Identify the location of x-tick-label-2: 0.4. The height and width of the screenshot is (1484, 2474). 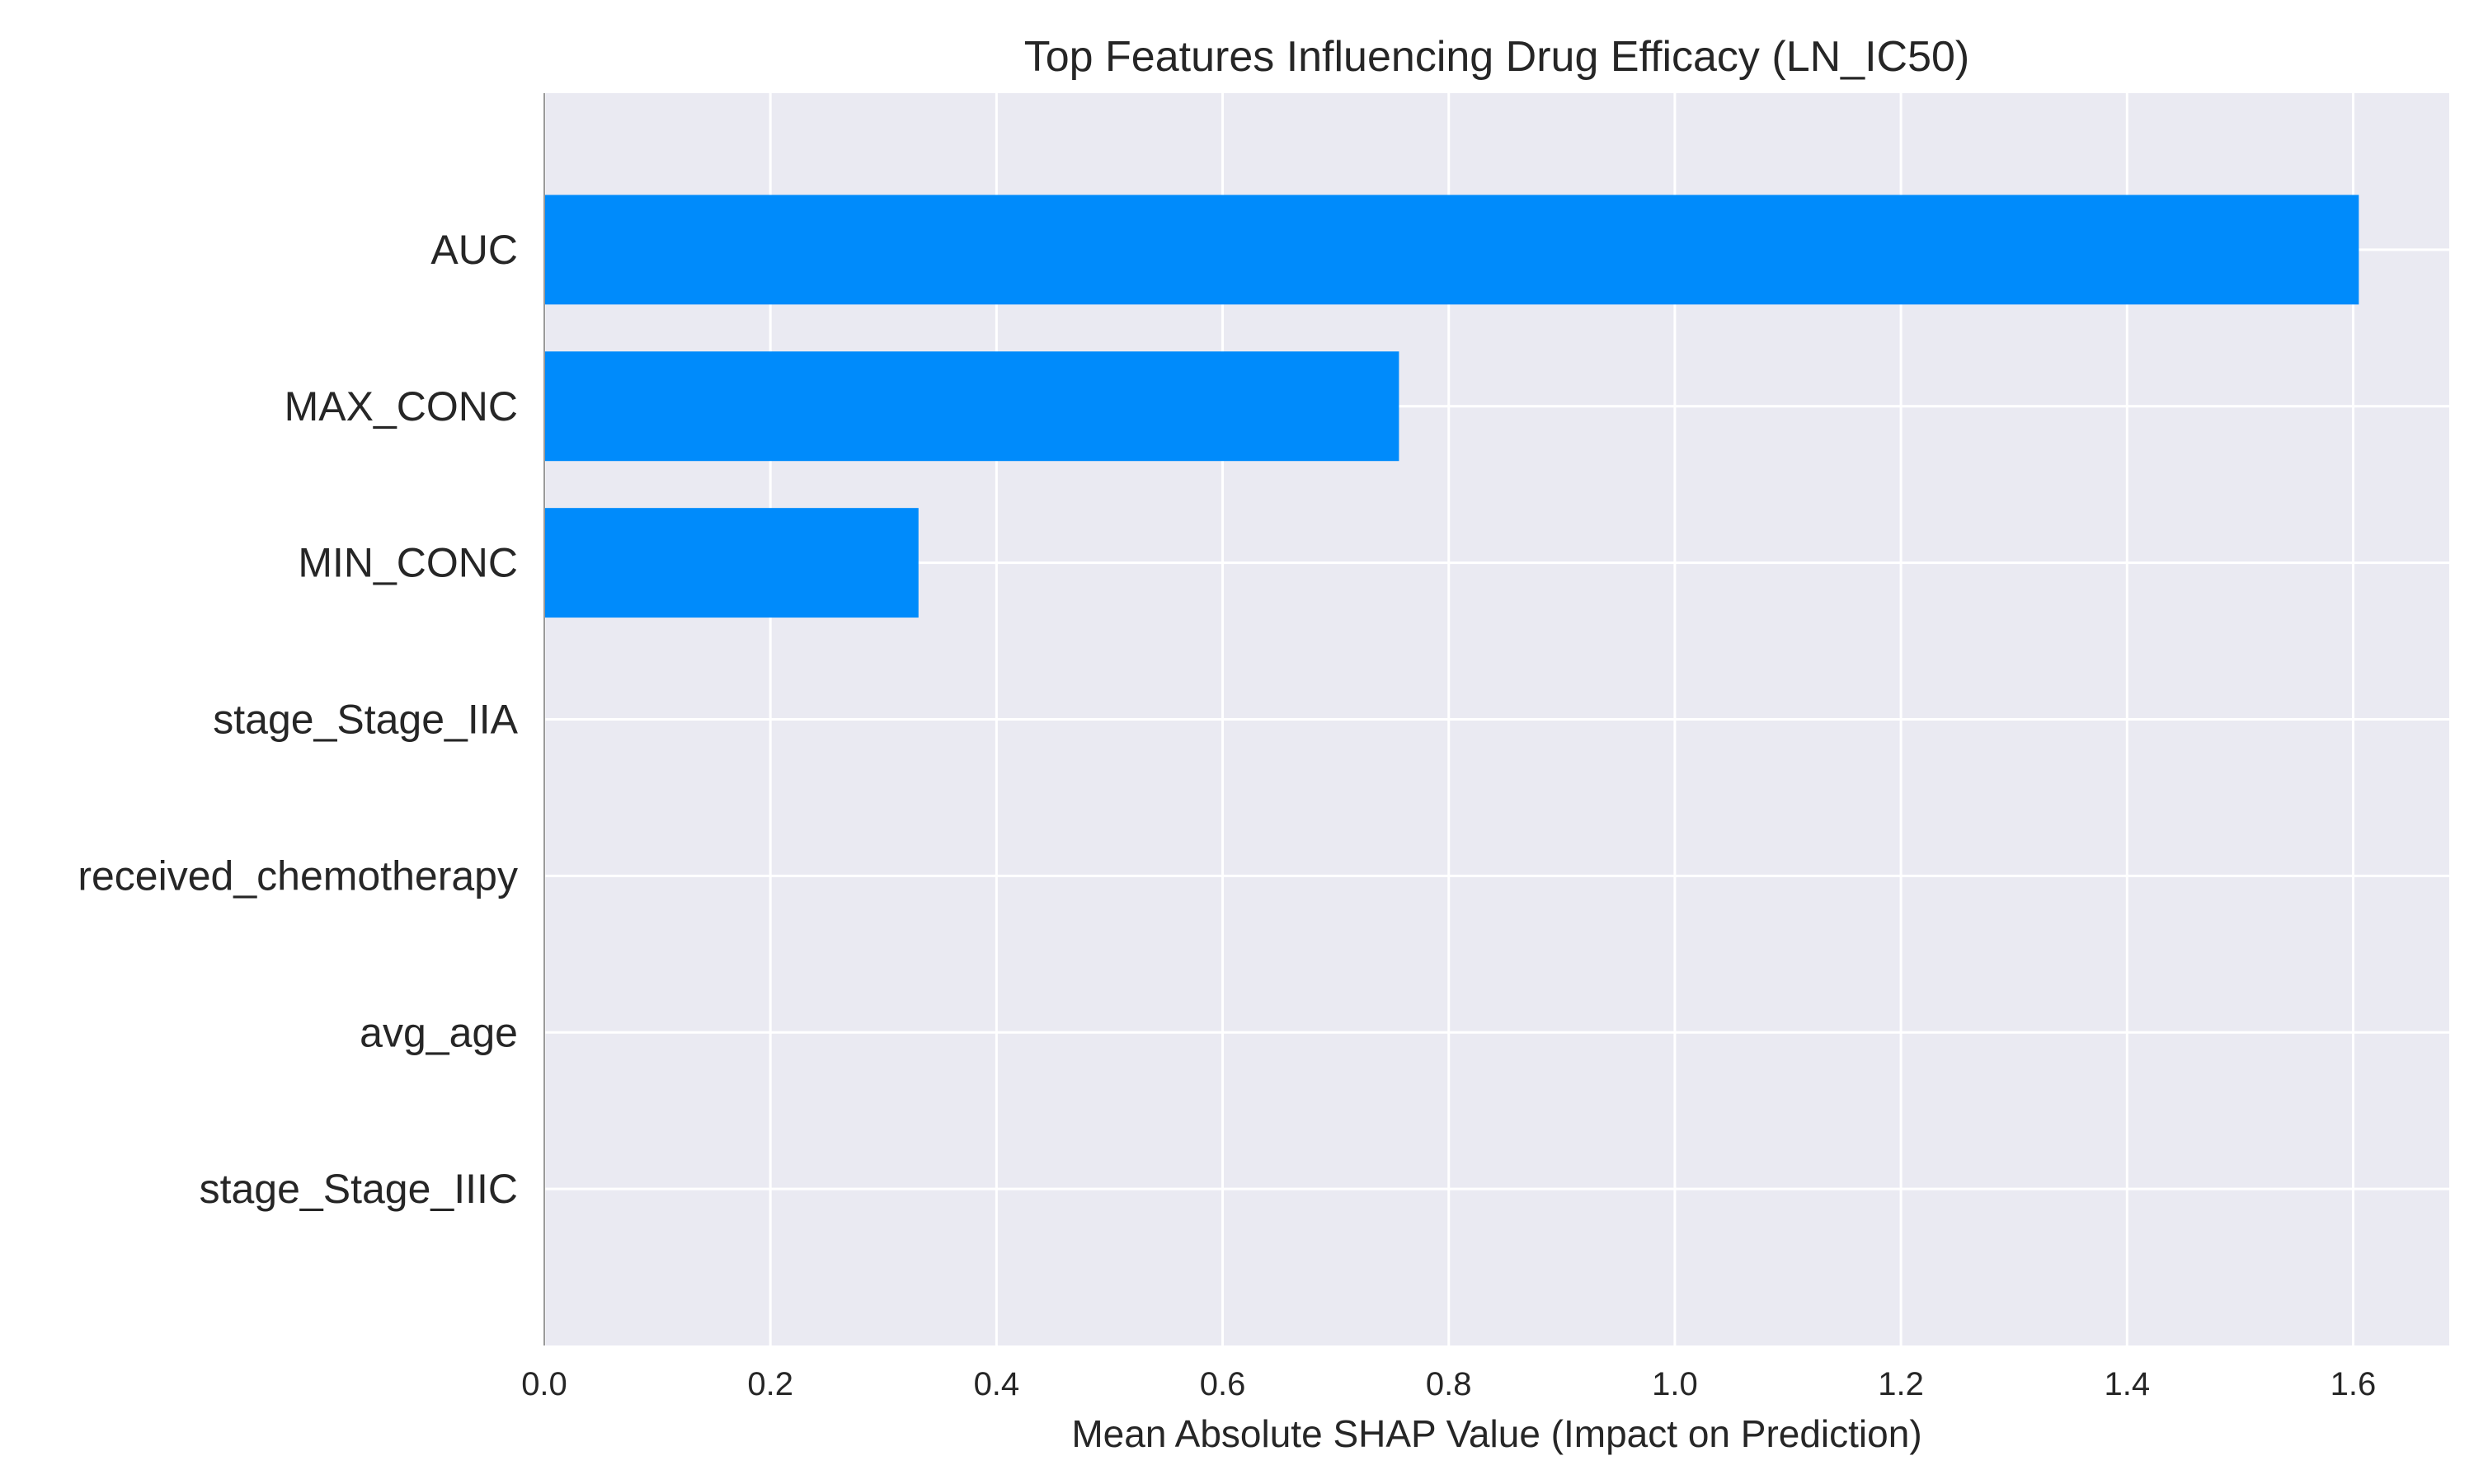
(997, 1384).